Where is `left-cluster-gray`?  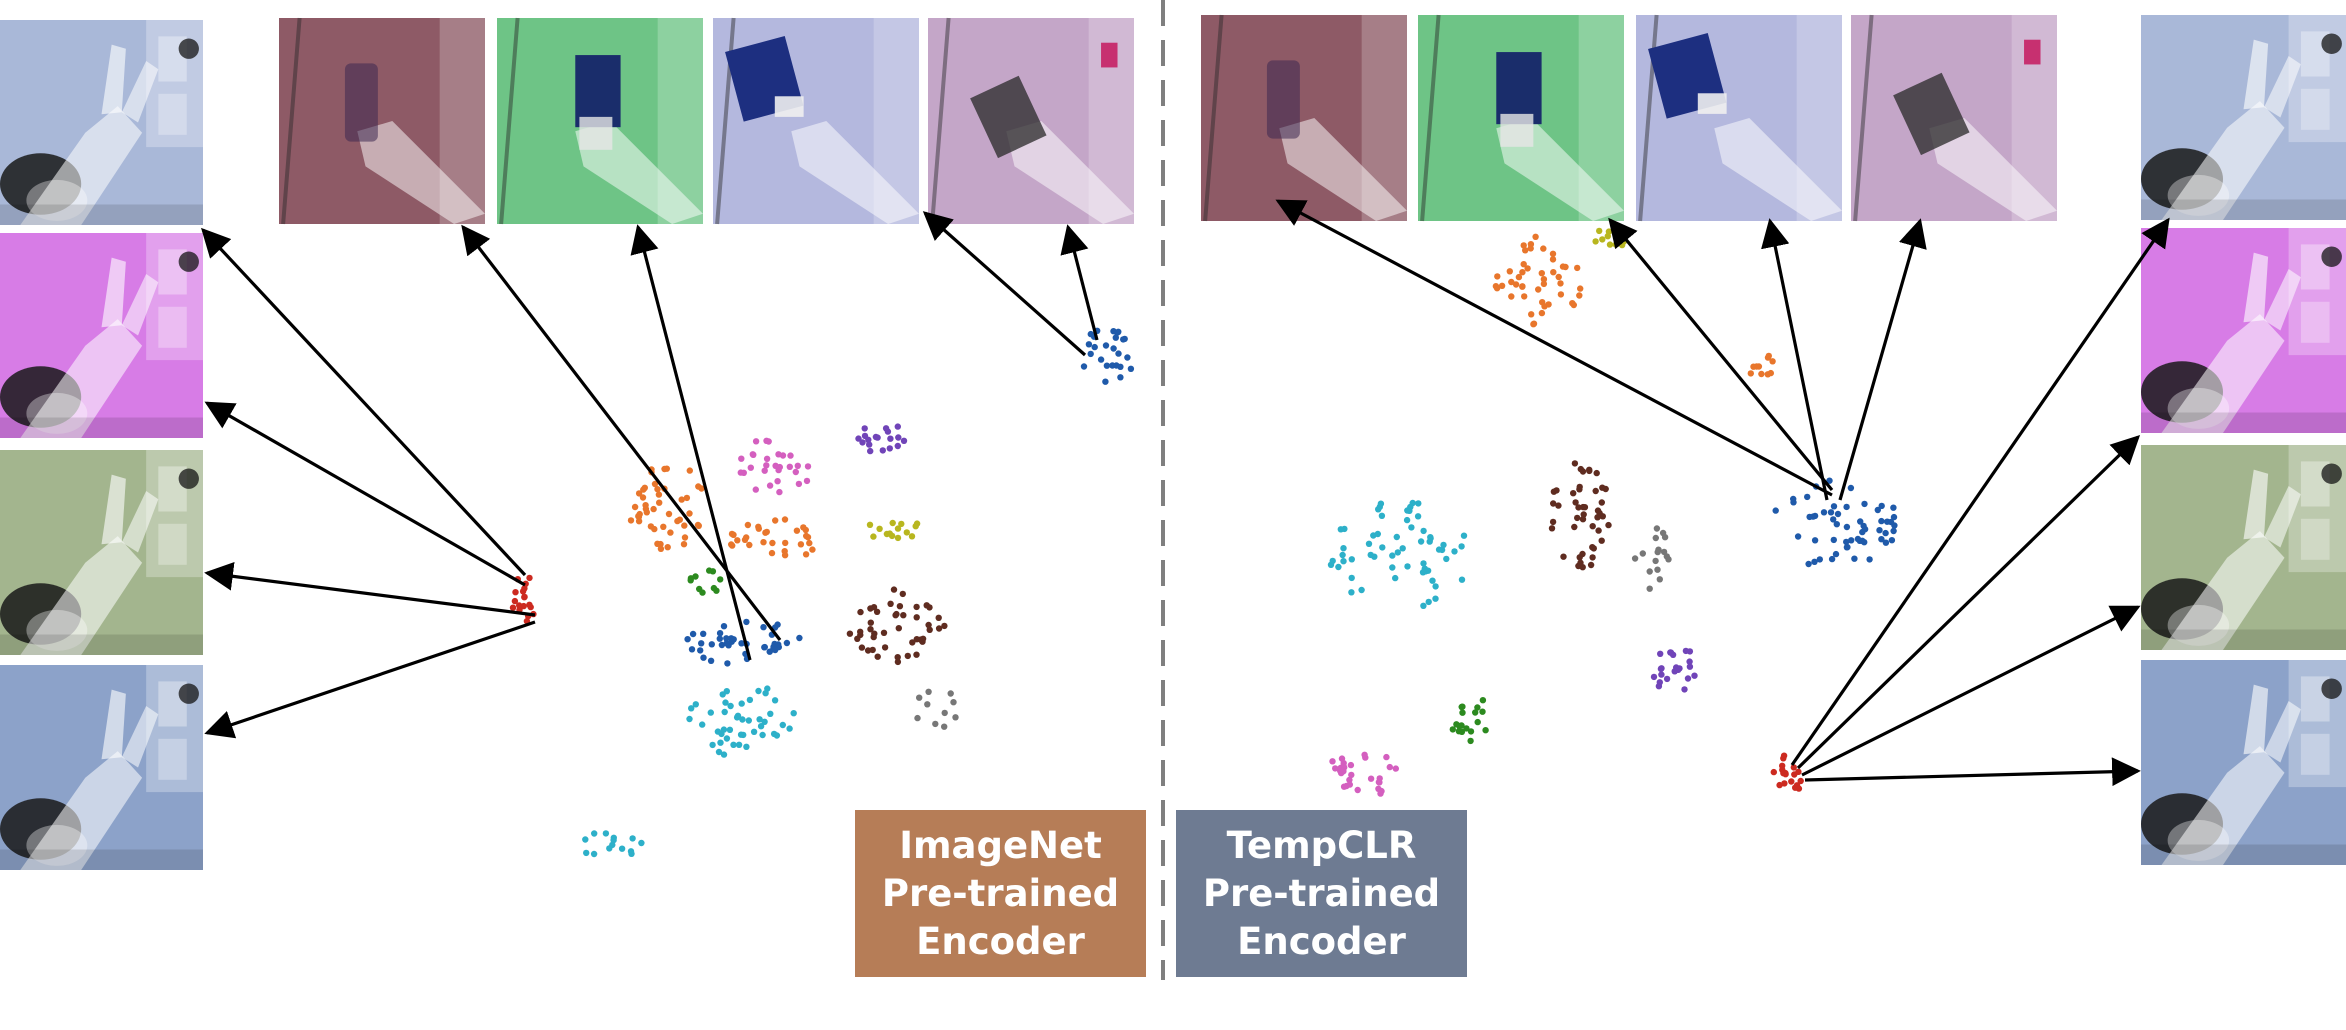
left-cluster-gray is located at coordinates (936, 709).